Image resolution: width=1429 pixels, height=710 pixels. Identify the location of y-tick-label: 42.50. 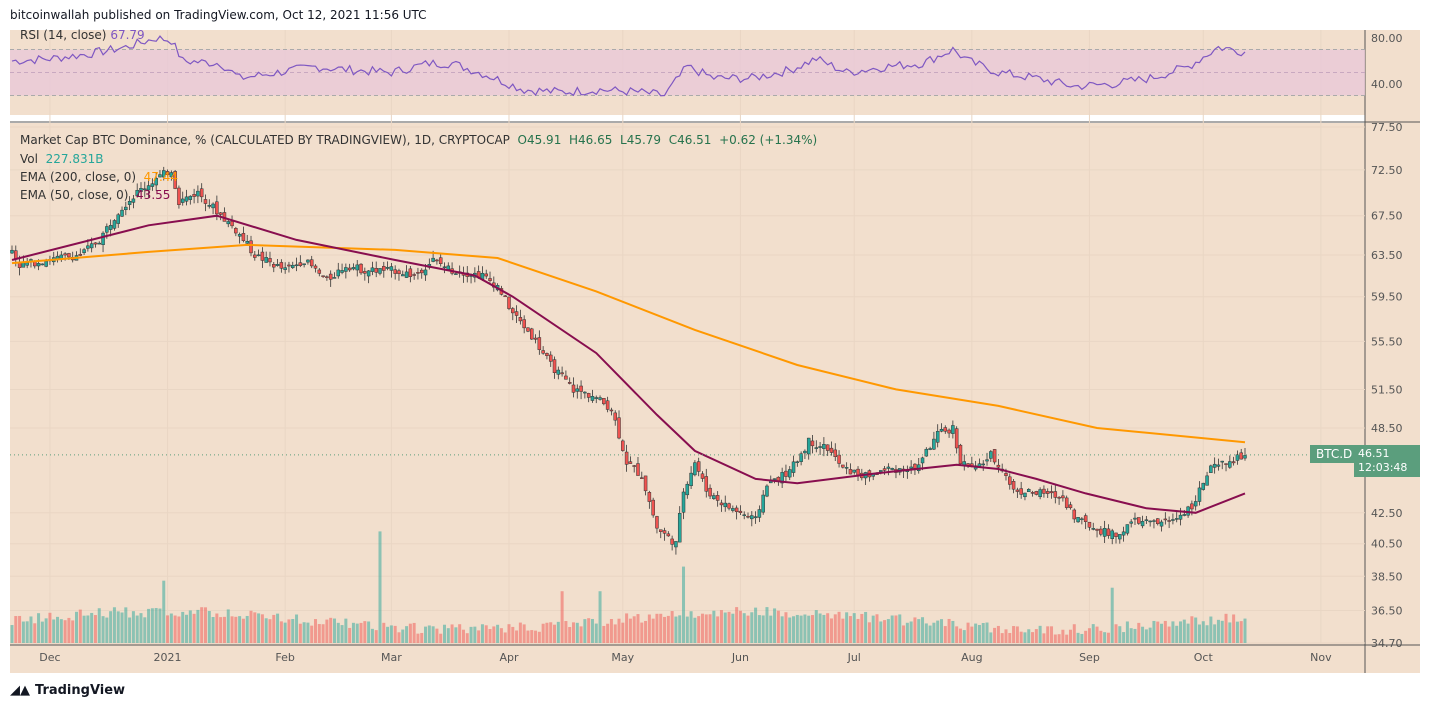
(1387, 513).